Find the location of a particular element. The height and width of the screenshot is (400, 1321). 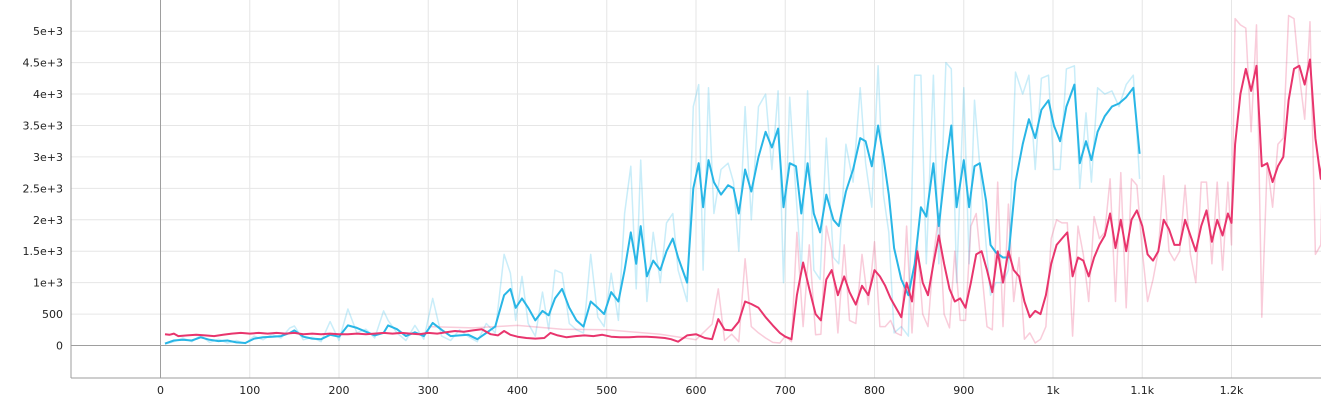

y-tick-label: 3e+3 is located at coordinates (48, 157).